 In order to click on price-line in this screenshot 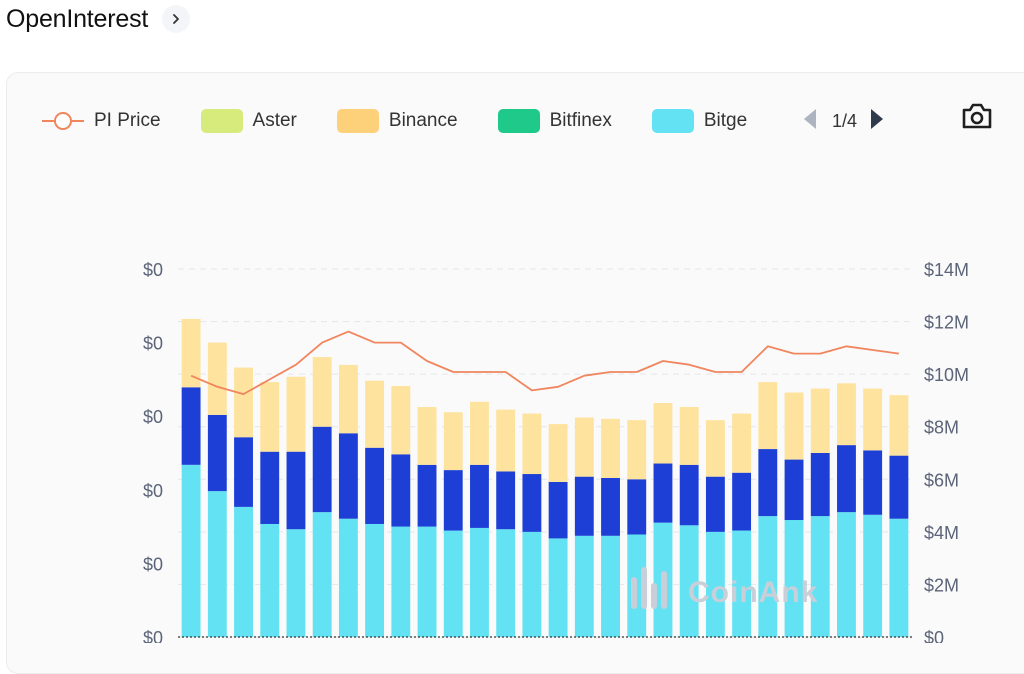, I will do `click(545, 363)`.